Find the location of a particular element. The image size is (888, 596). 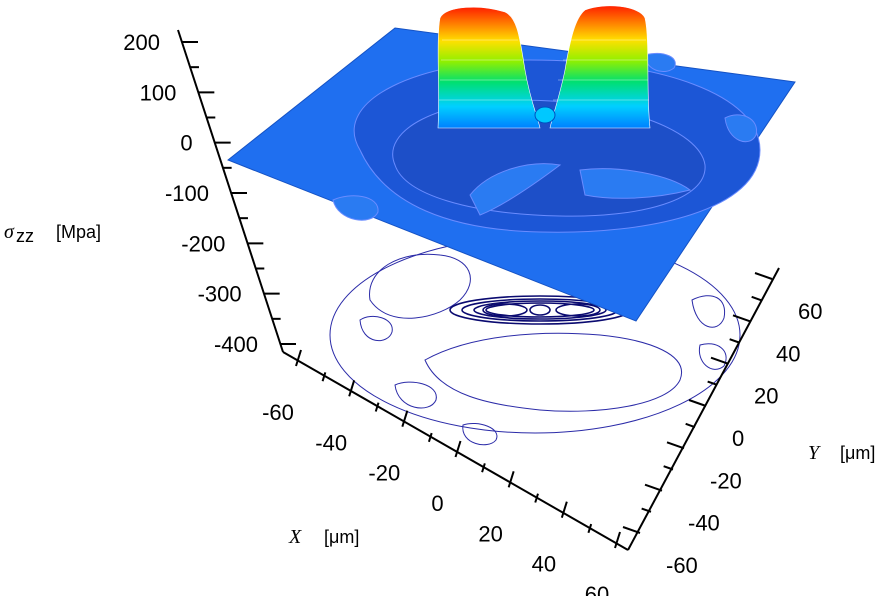

y-axis-unit: [μm] is located at coordinates (857, 453).